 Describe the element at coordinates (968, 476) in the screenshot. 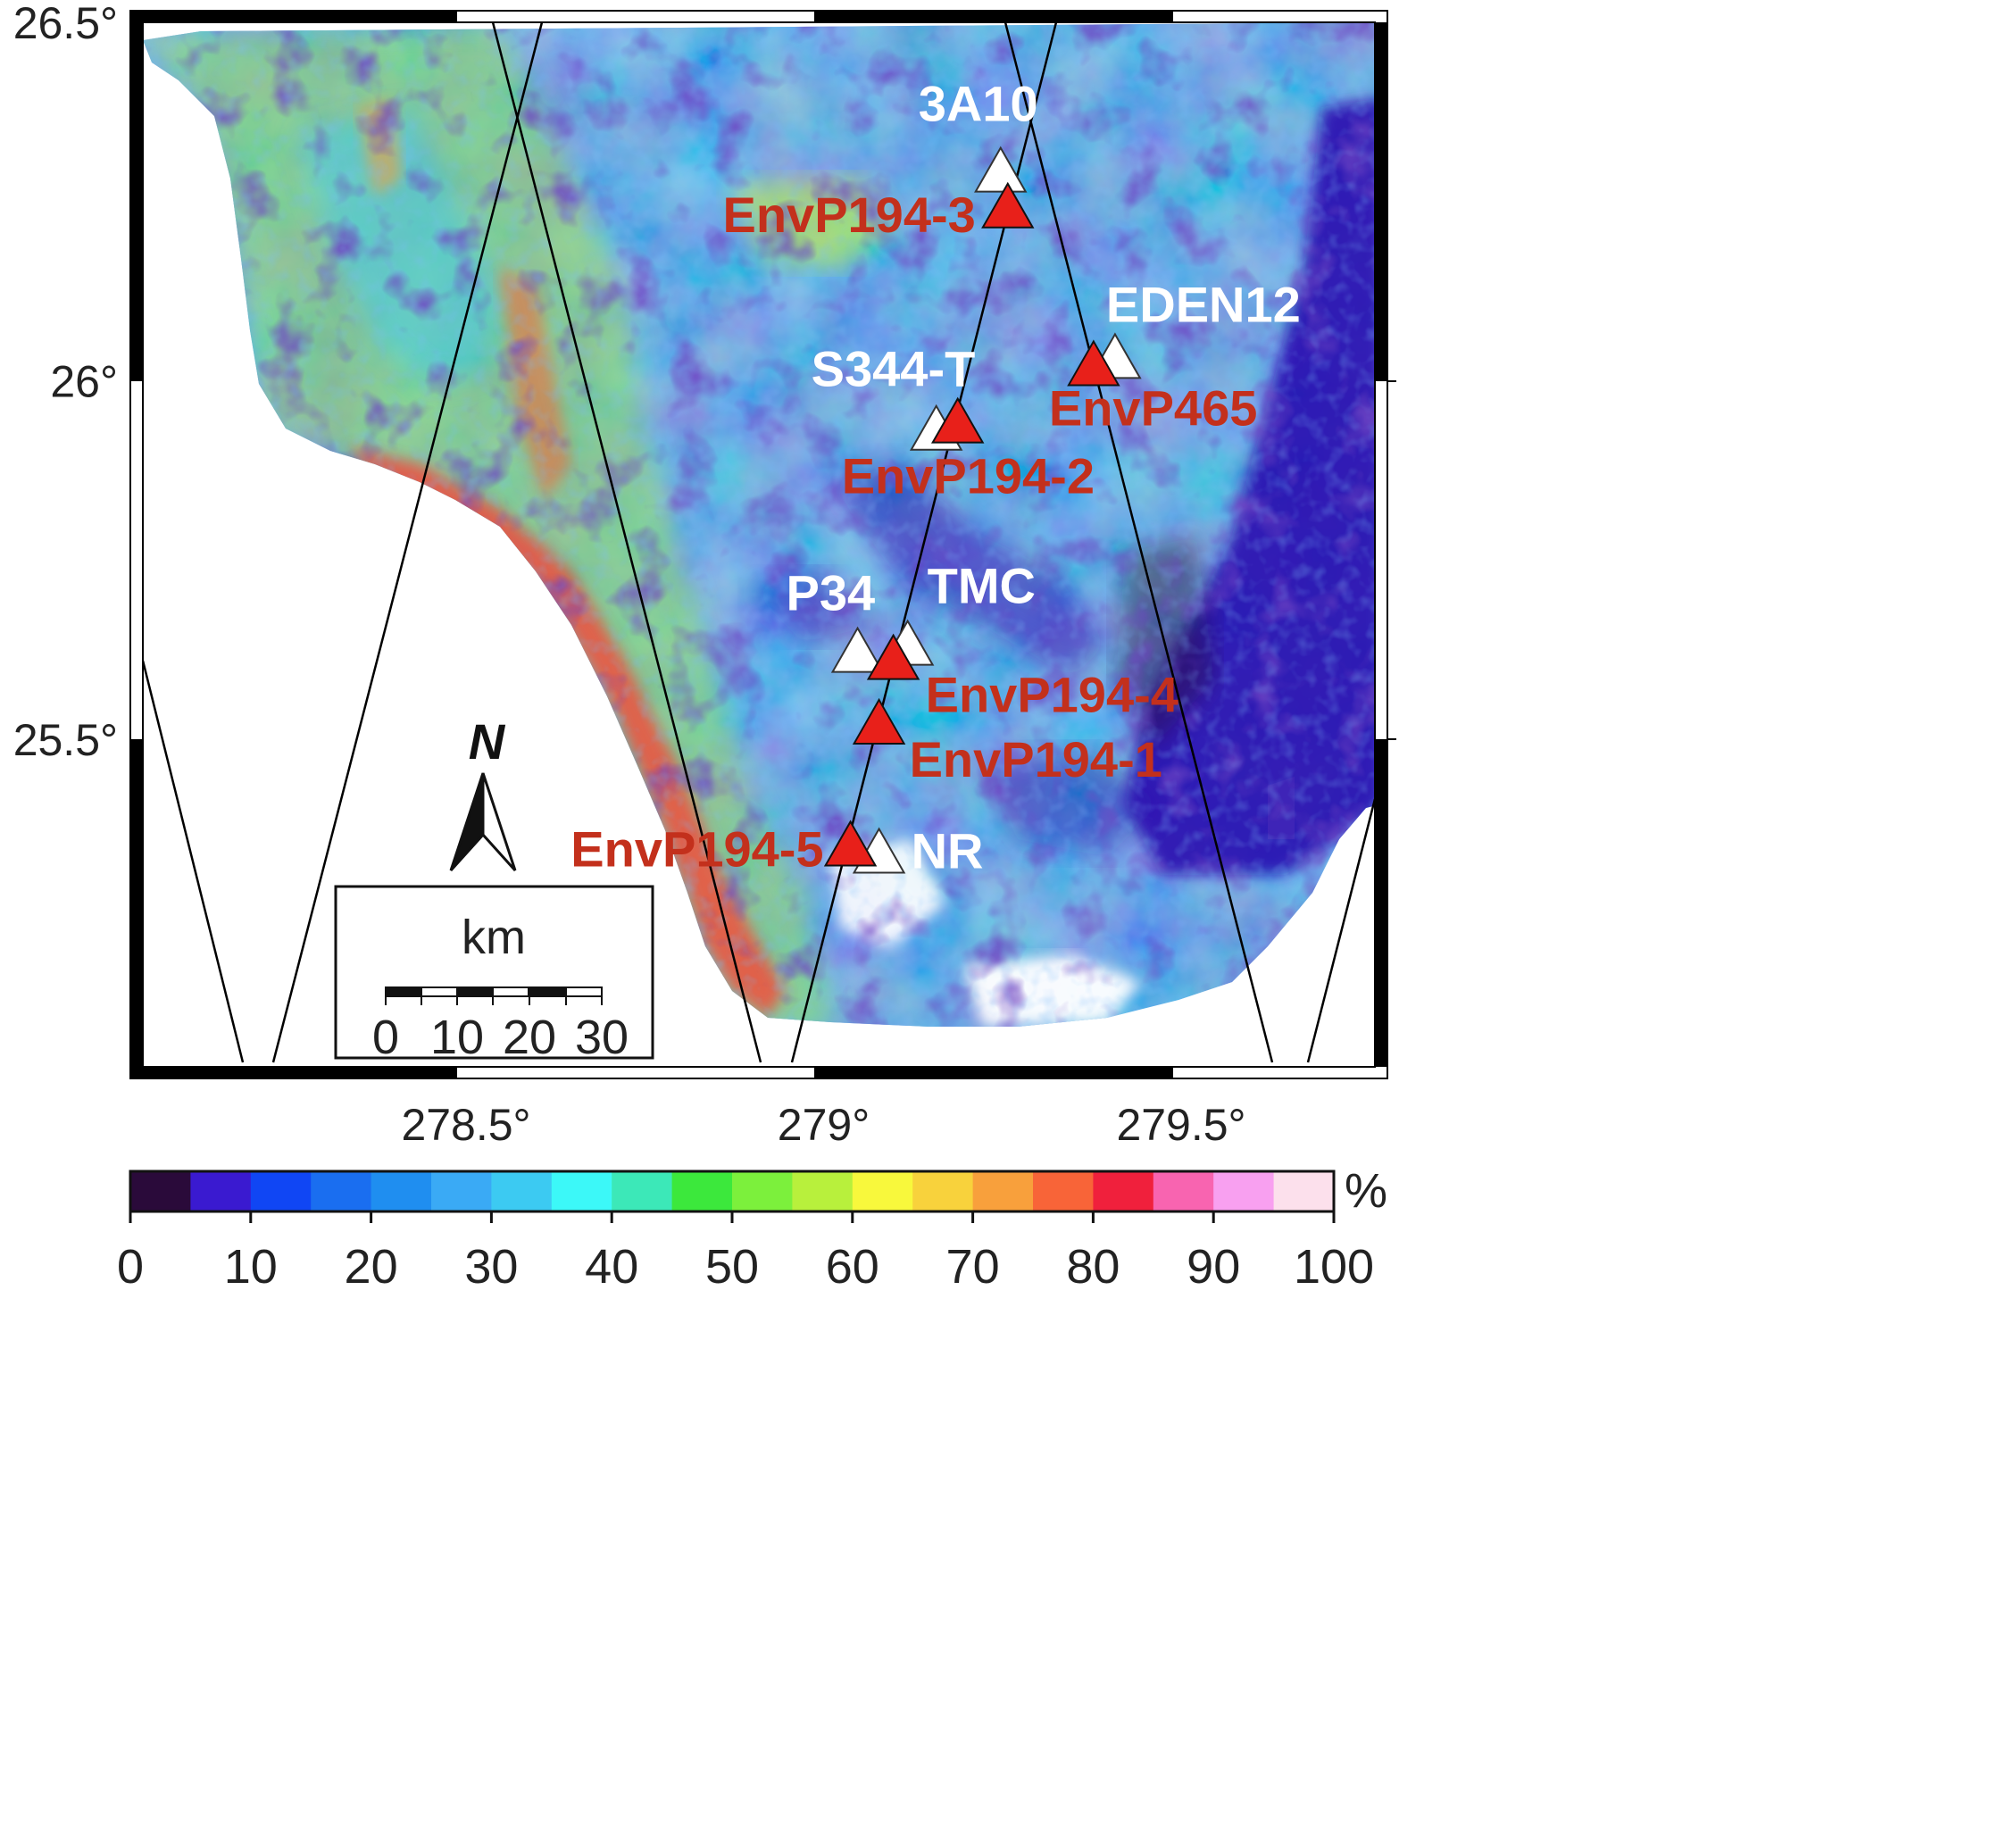

I see `station-label: EnvP194-2` at that location.